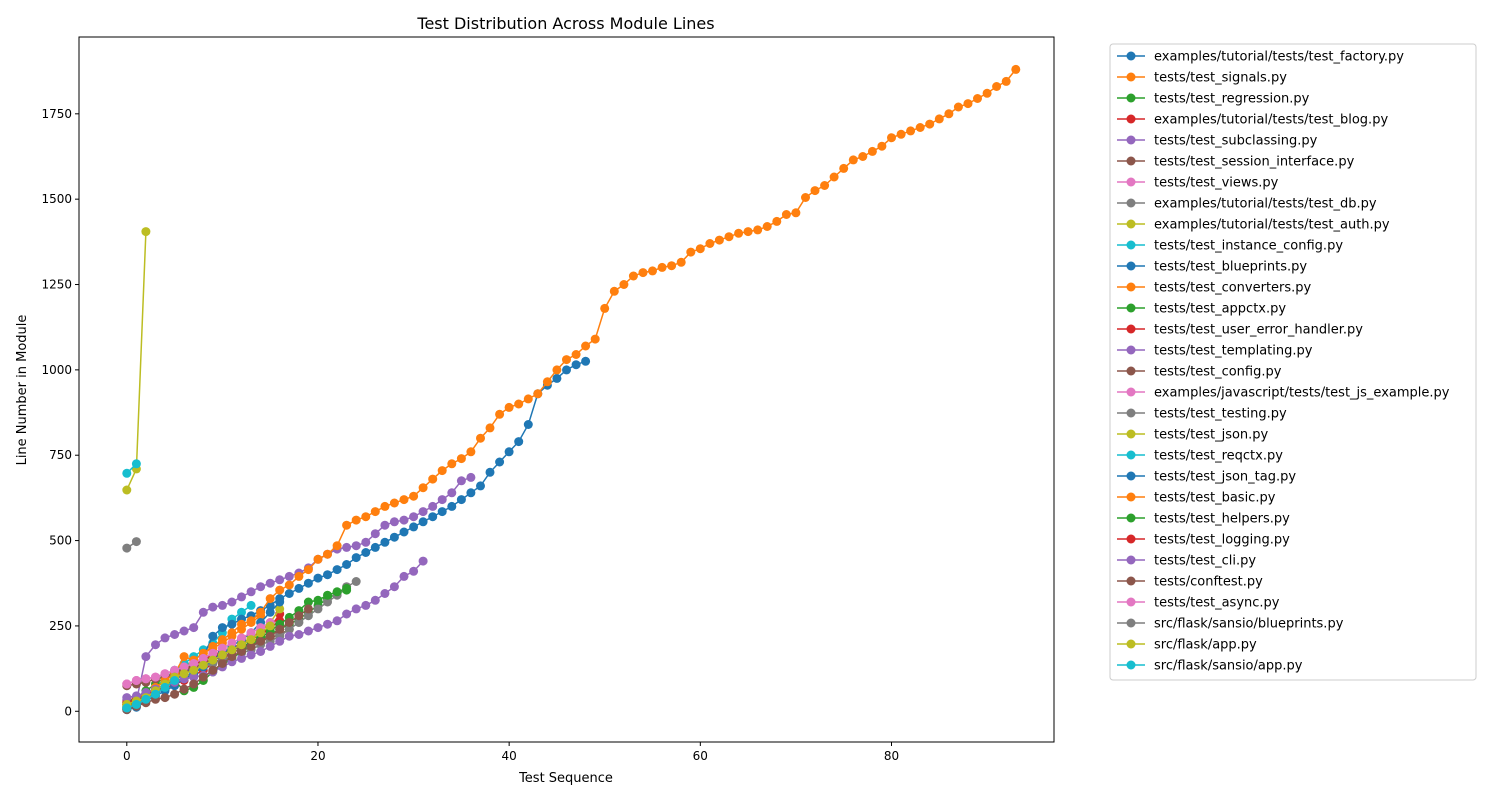 This screenshot has width=1500, height=804. I want to click on legend-item: tests/test_regression.py, so click(1213, 99).